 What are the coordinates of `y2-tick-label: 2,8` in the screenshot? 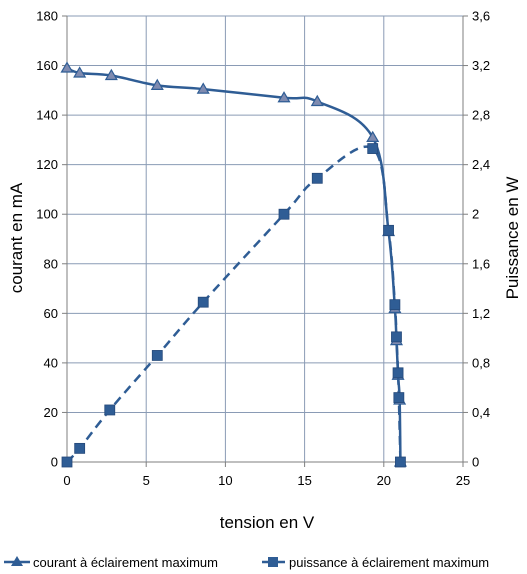 It's located at (481, 115).